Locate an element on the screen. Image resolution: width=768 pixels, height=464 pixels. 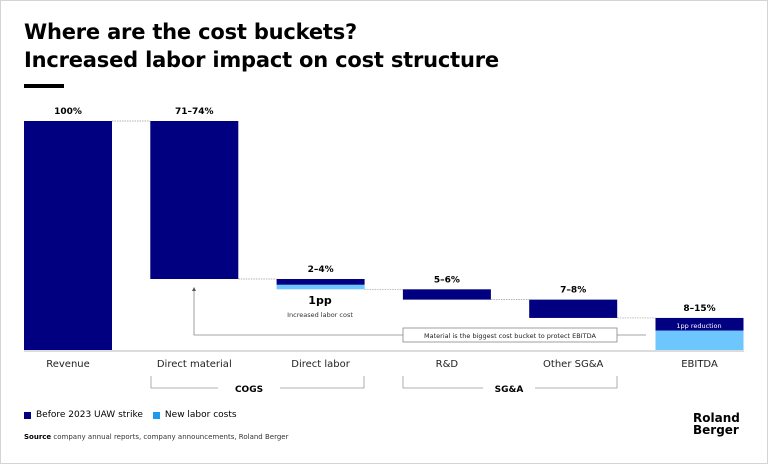
legend-item-before: Before 2023 UAW strike is located at coordinates (83, 415).